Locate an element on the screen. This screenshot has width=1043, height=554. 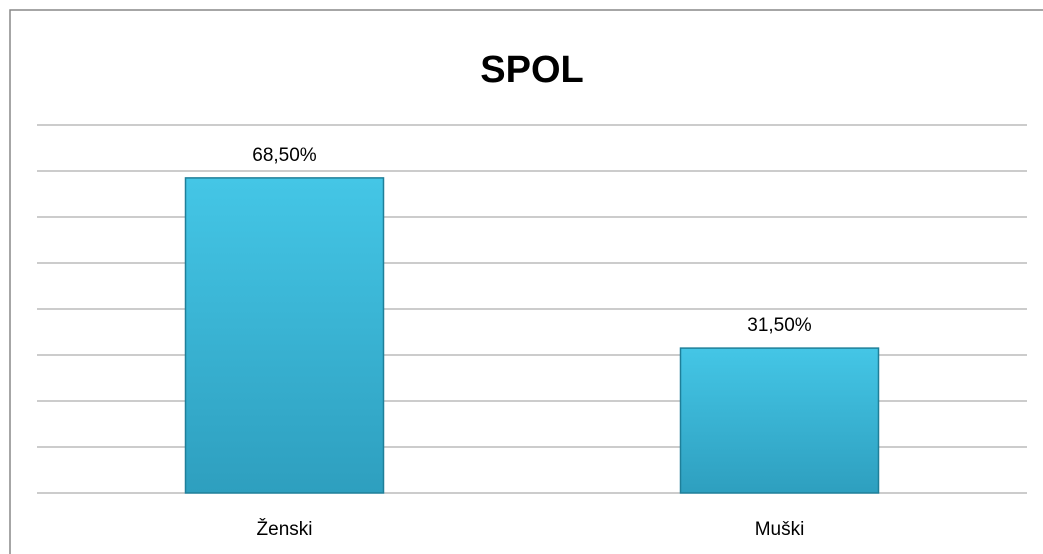
data-label: 31,50% is located at coordinates (779, 325).